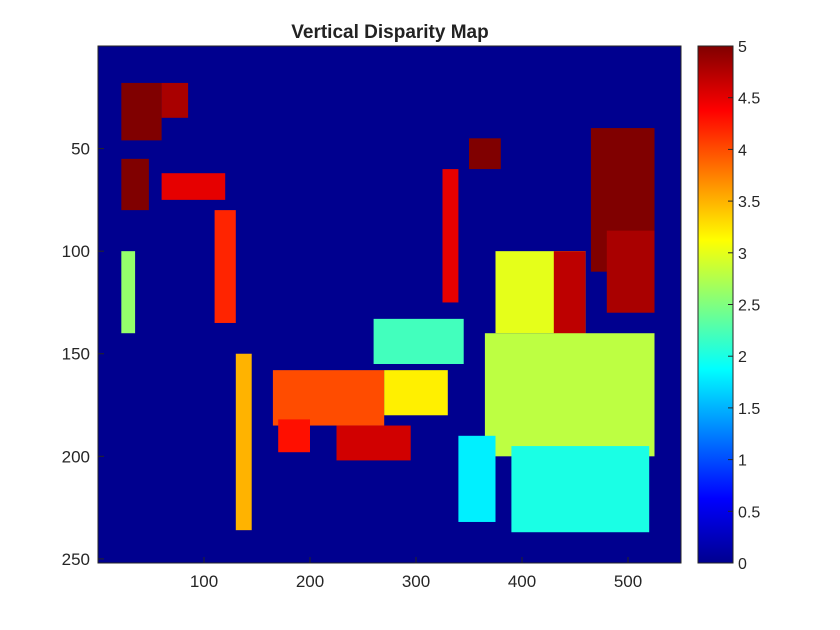 This screenshot has width=840, height=630. Describe the element at coordinates (742, 357) in the screenshot. I see `colorbar-tick-label: 2` at that location.